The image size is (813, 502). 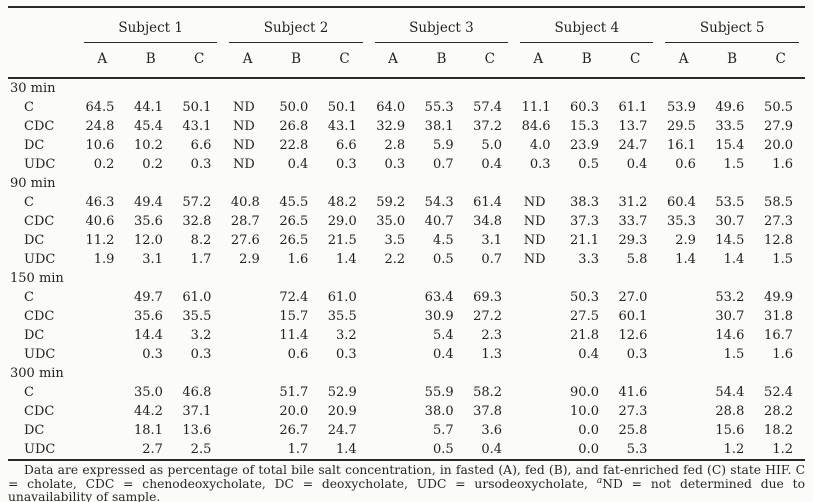 What do you see at coordinates (344, 59) in the screenshot?
I see `state-col-header: C` at bounding box center [344, 59].